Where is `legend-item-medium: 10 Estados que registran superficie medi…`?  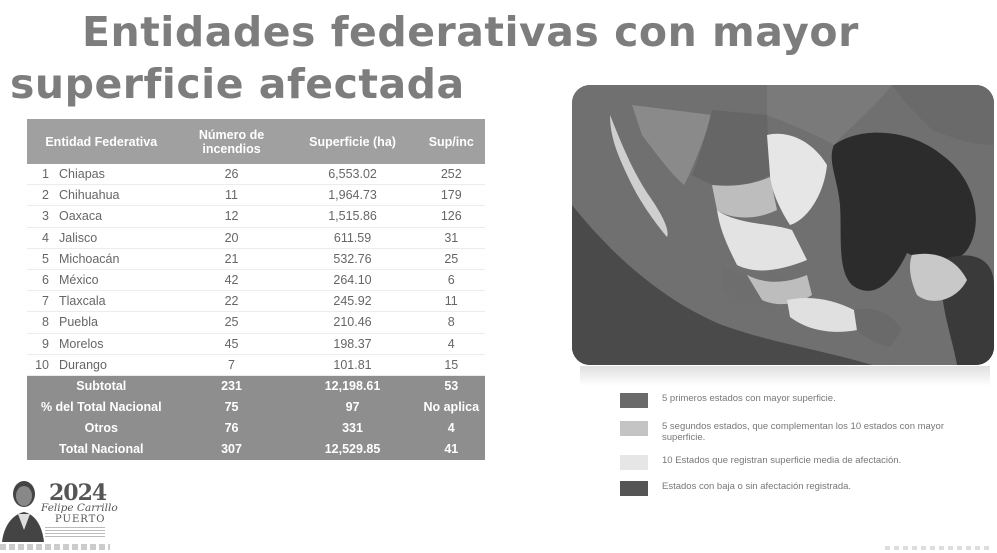 legend-item-medium: 10 Estados que registran superficie medi… is located at coordinates (791, 462).